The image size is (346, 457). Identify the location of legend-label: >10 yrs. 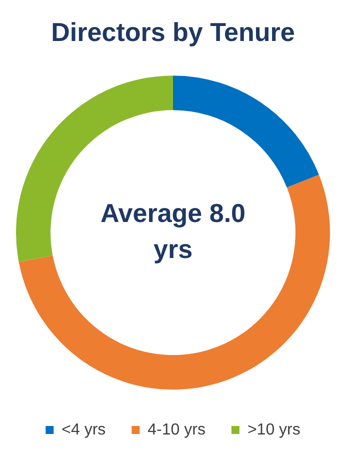
(273, 429).